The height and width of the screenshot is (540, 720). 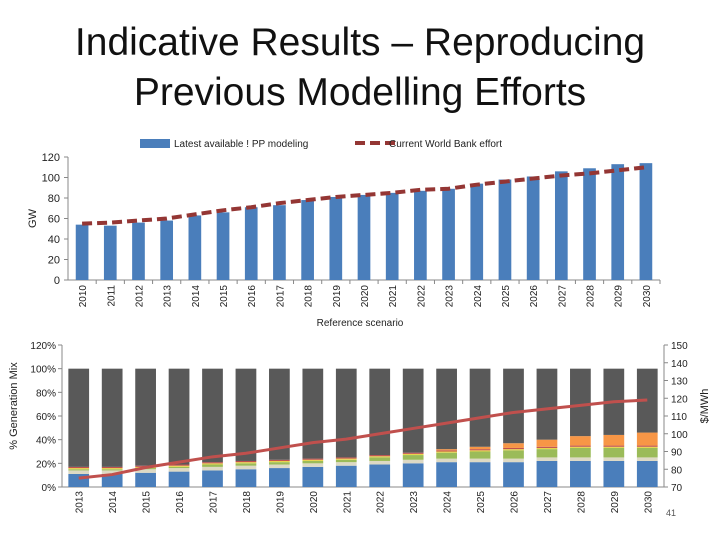 What do you see at coordinates (43, 370) in the screenshot?
I see `chart2-y-tick-label: 100%` at bounding box center [43, 370].